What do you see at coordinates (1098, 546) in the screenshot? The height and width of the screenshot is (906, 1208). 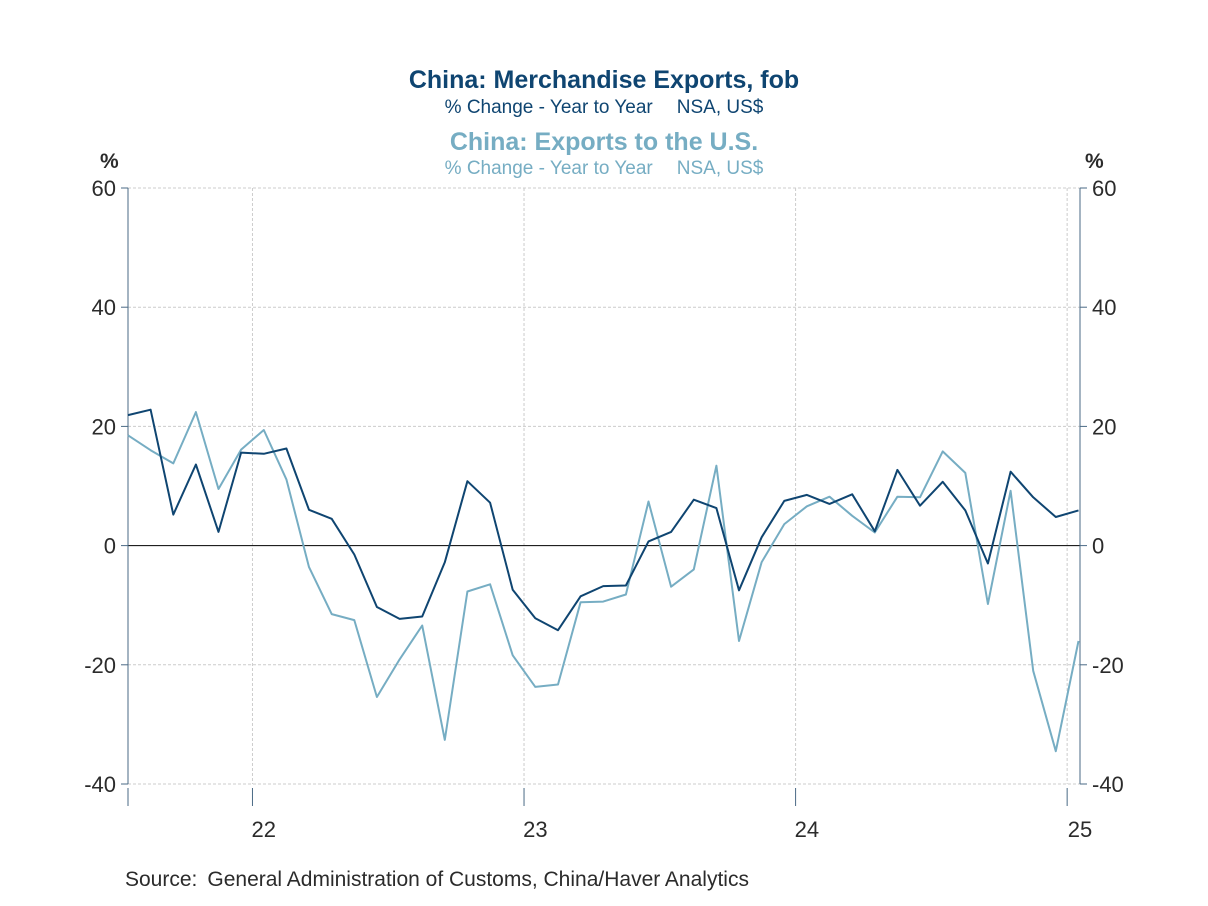 I see `y-tick-label-right: 0` at bounding box center [1098, 546].